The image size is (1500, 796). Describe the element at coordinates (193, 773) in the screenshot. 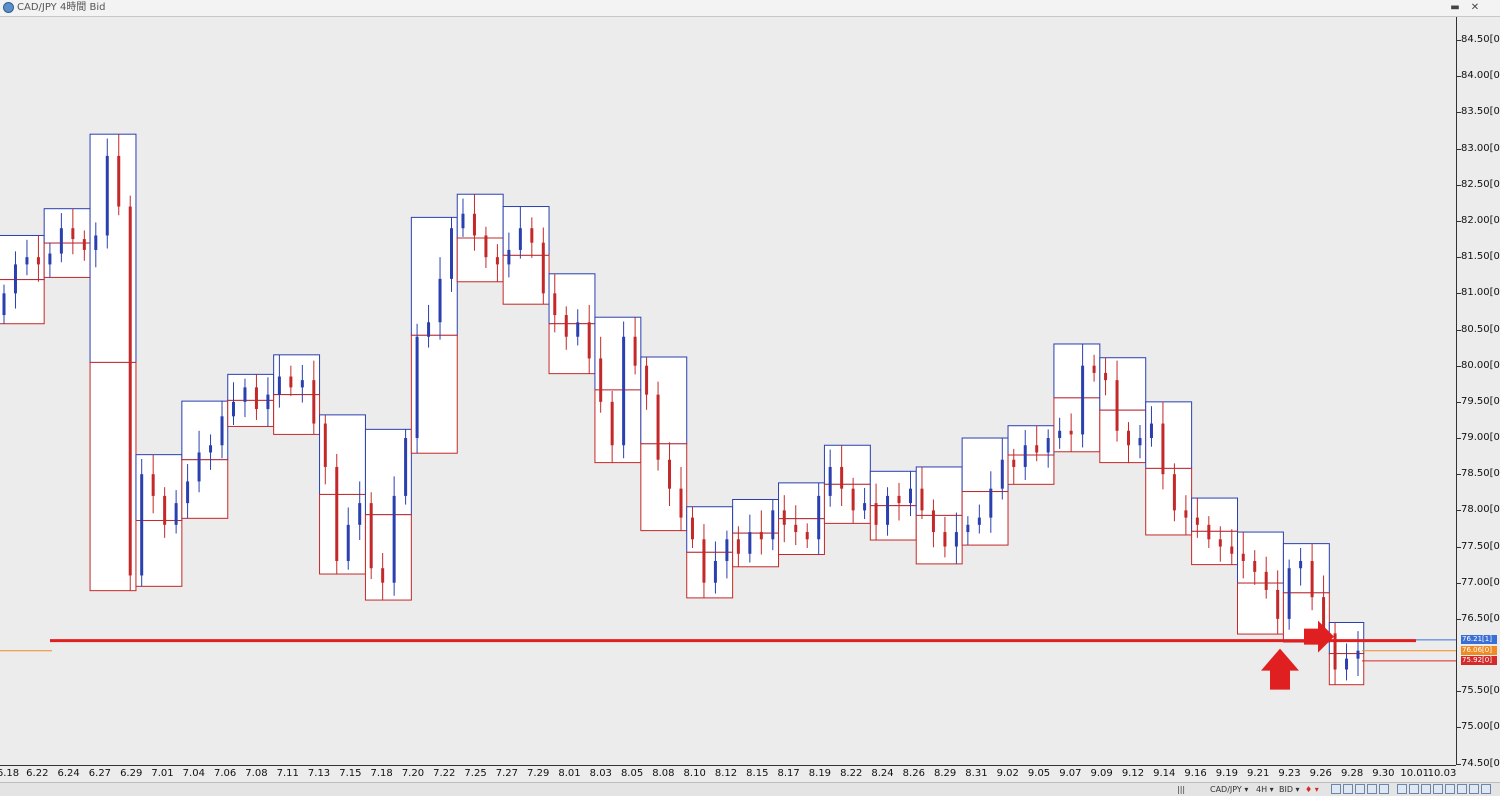

I see `x-tick-label: 7.04` at that location.